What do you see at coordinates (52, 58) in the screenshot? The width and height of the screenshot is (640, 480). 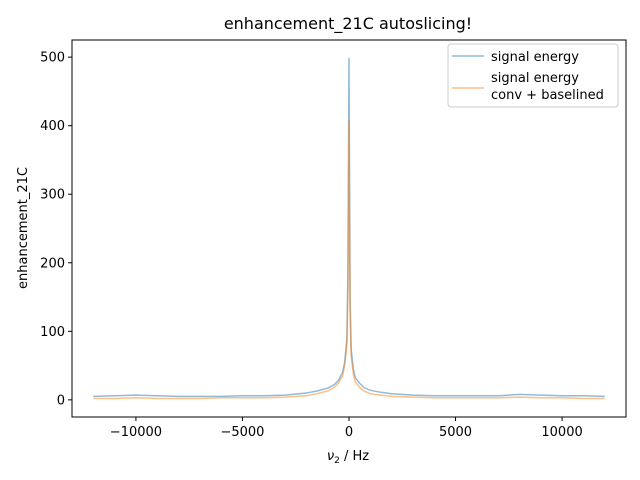 I see `y-tick-label: 500` at bounding box center [52, 58].